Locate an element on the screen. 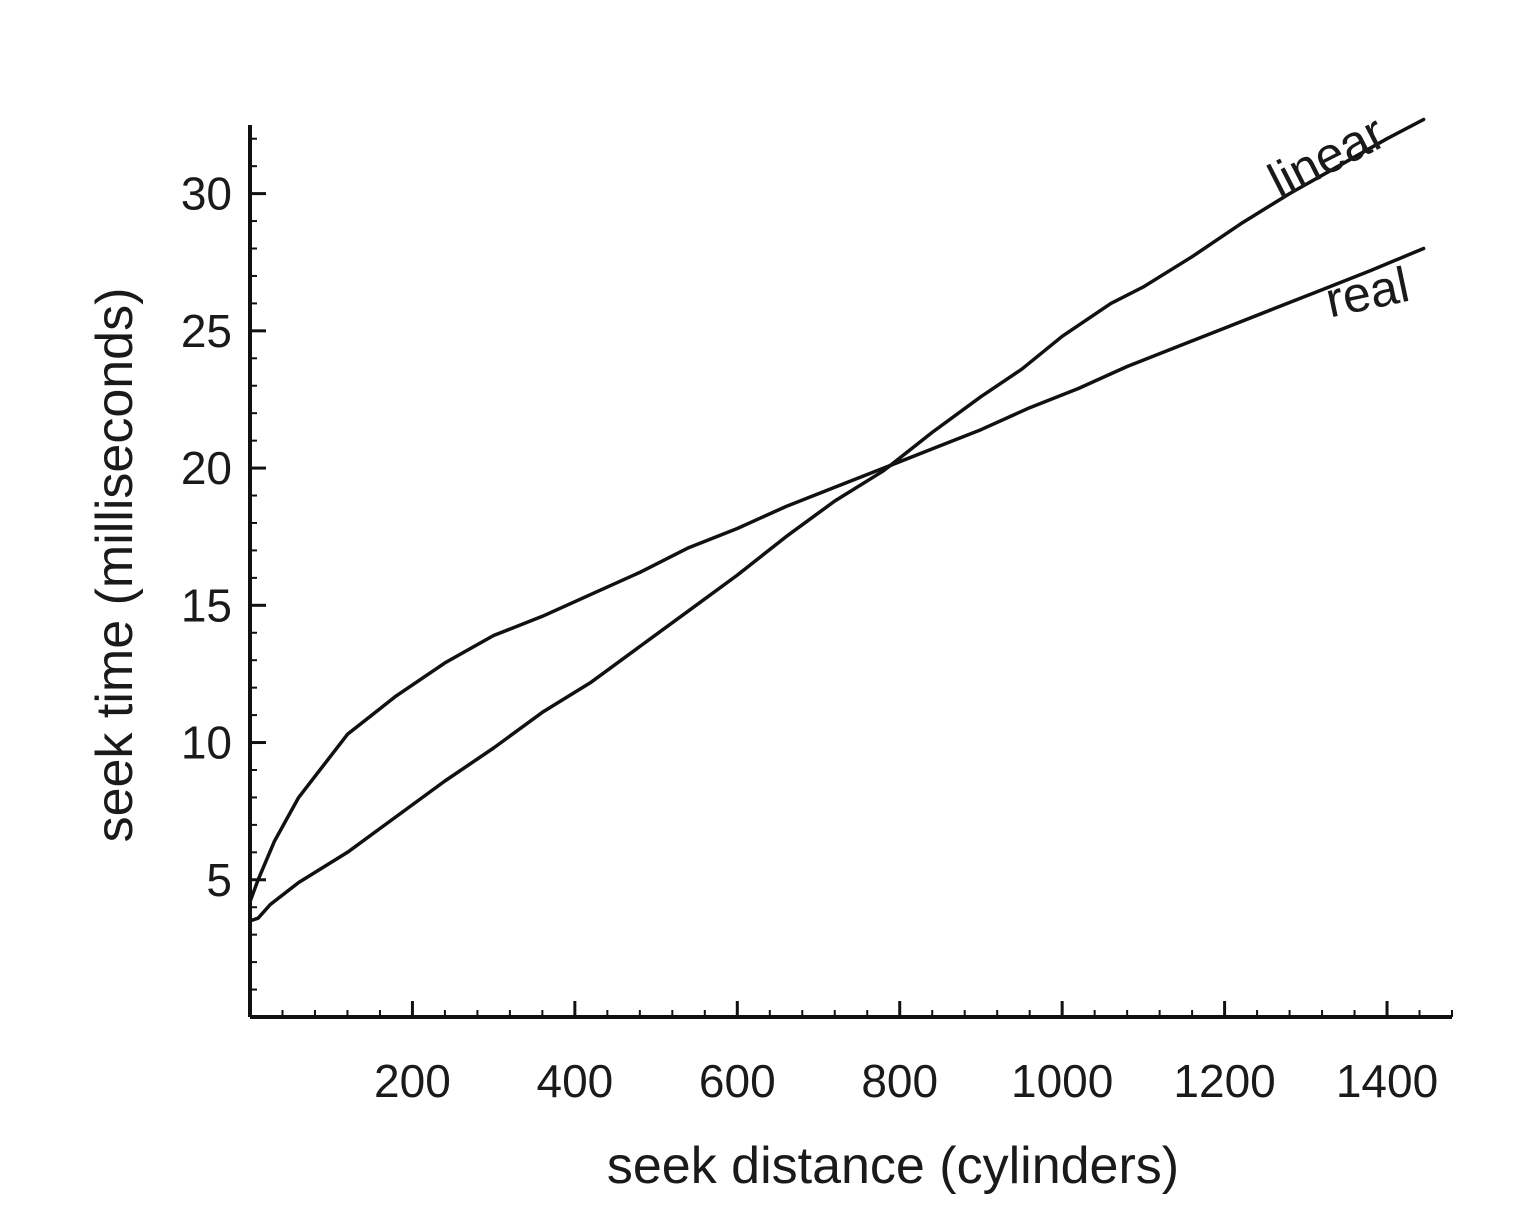  x-tick-label: 1400 is located at coordinates (1387, 1081).